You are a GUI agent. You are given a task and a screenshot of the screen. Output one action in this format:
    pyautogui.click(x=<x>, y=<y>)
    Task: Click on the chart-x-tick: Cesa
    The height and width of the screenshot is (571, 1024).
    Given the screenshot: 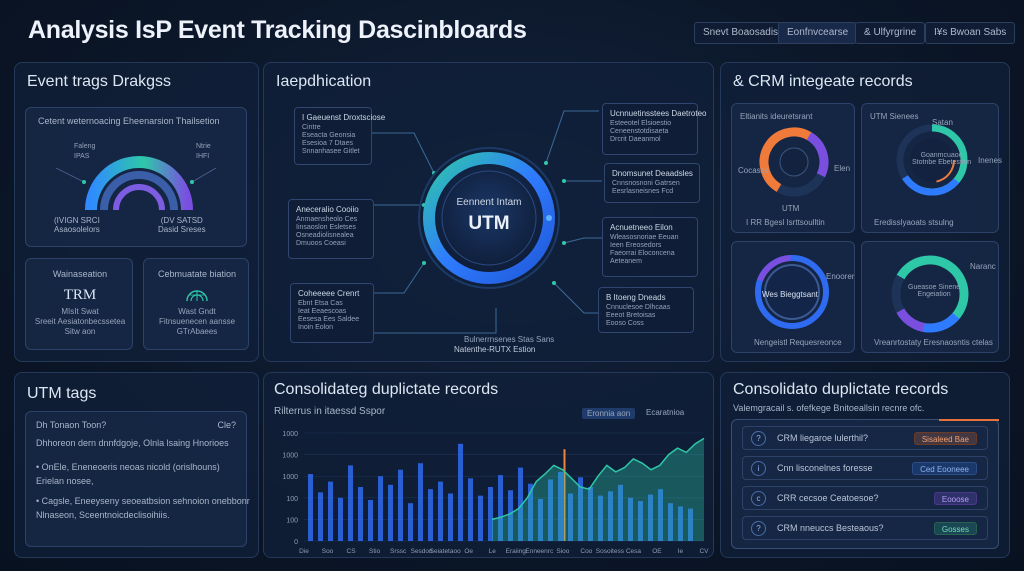 What is the action you would take?
    pyautogui.click(x=634, y=551)
    